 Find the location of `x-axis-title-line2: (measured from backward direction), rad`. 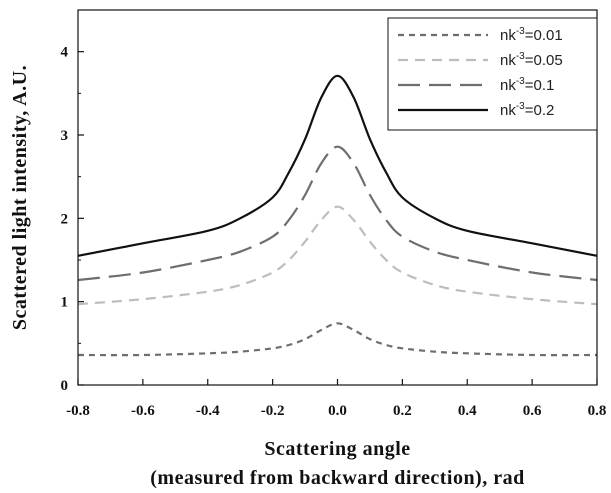

x-axis-title-line2: (measured from backward direction), rad is located at coordinates (337, 478).